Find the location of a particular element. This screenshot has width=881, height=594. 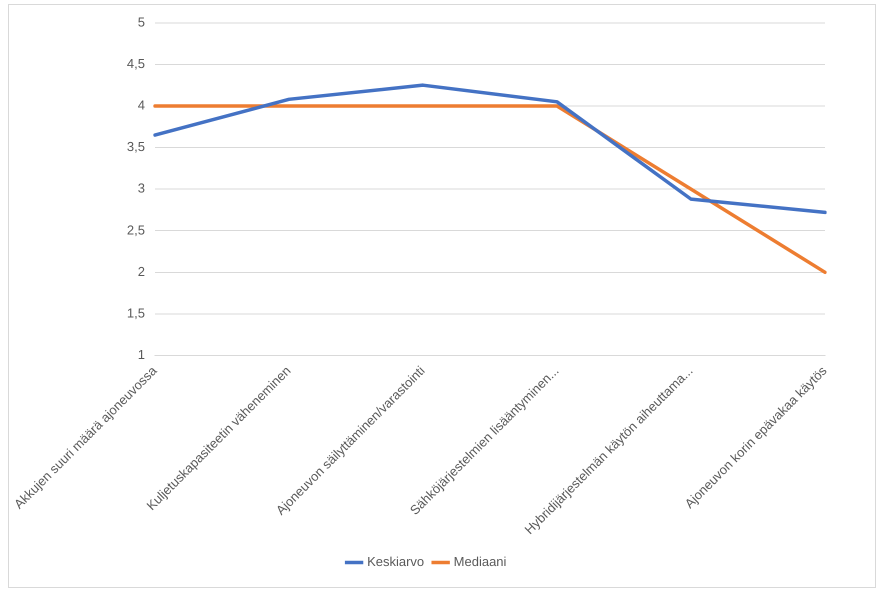

y-tick-label: 1 is located at coordinates (141, 354).